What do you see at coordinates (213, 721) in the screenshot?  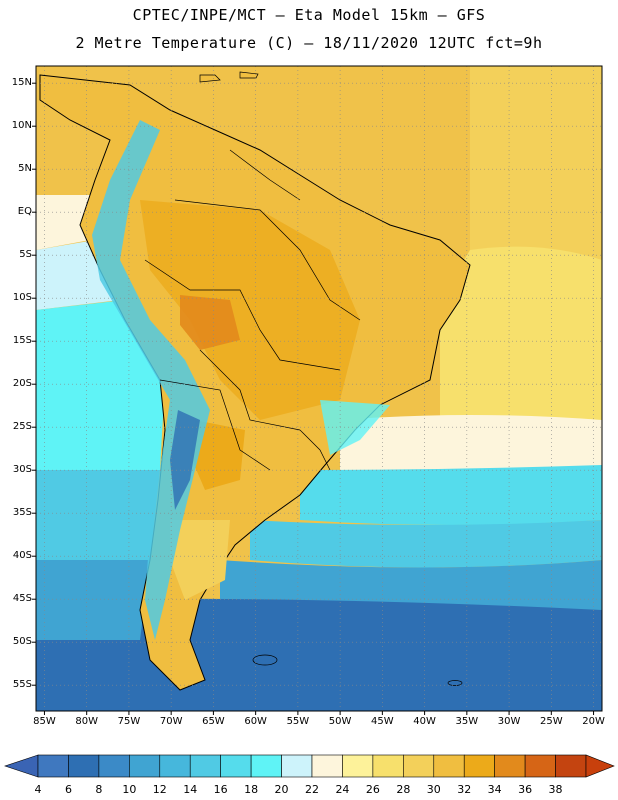 I see `lon-tick-label: 65W` at bounding box center [213, 721].